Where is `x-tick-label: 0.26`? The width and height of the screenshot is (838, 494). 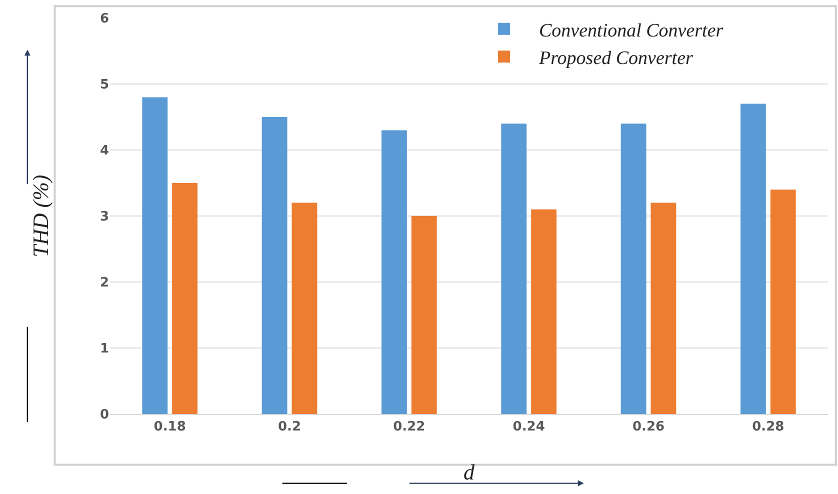
x-tick-label: 0.26 is located at coordinates (648, 427).